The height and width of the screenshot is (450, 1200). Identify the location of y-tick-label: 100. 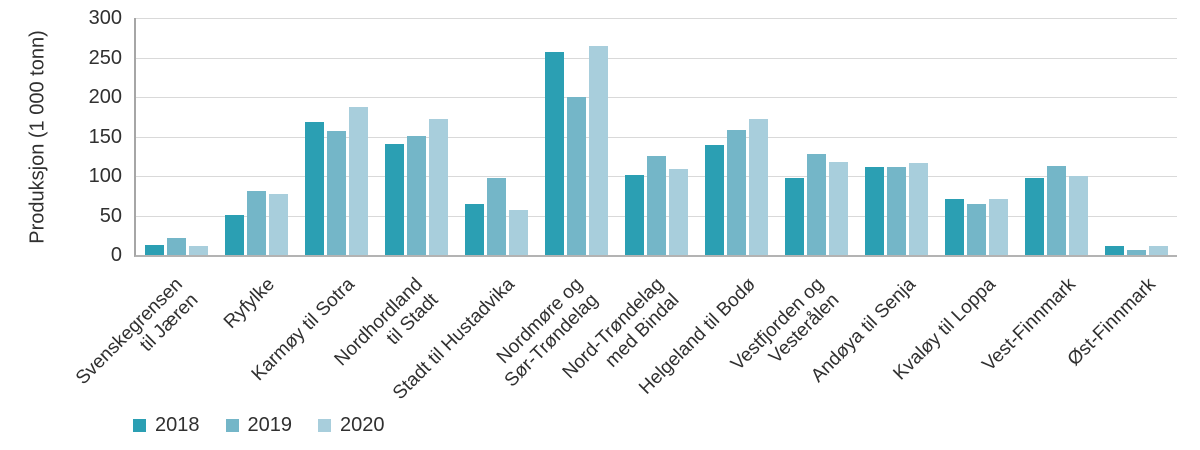
(105, 176).